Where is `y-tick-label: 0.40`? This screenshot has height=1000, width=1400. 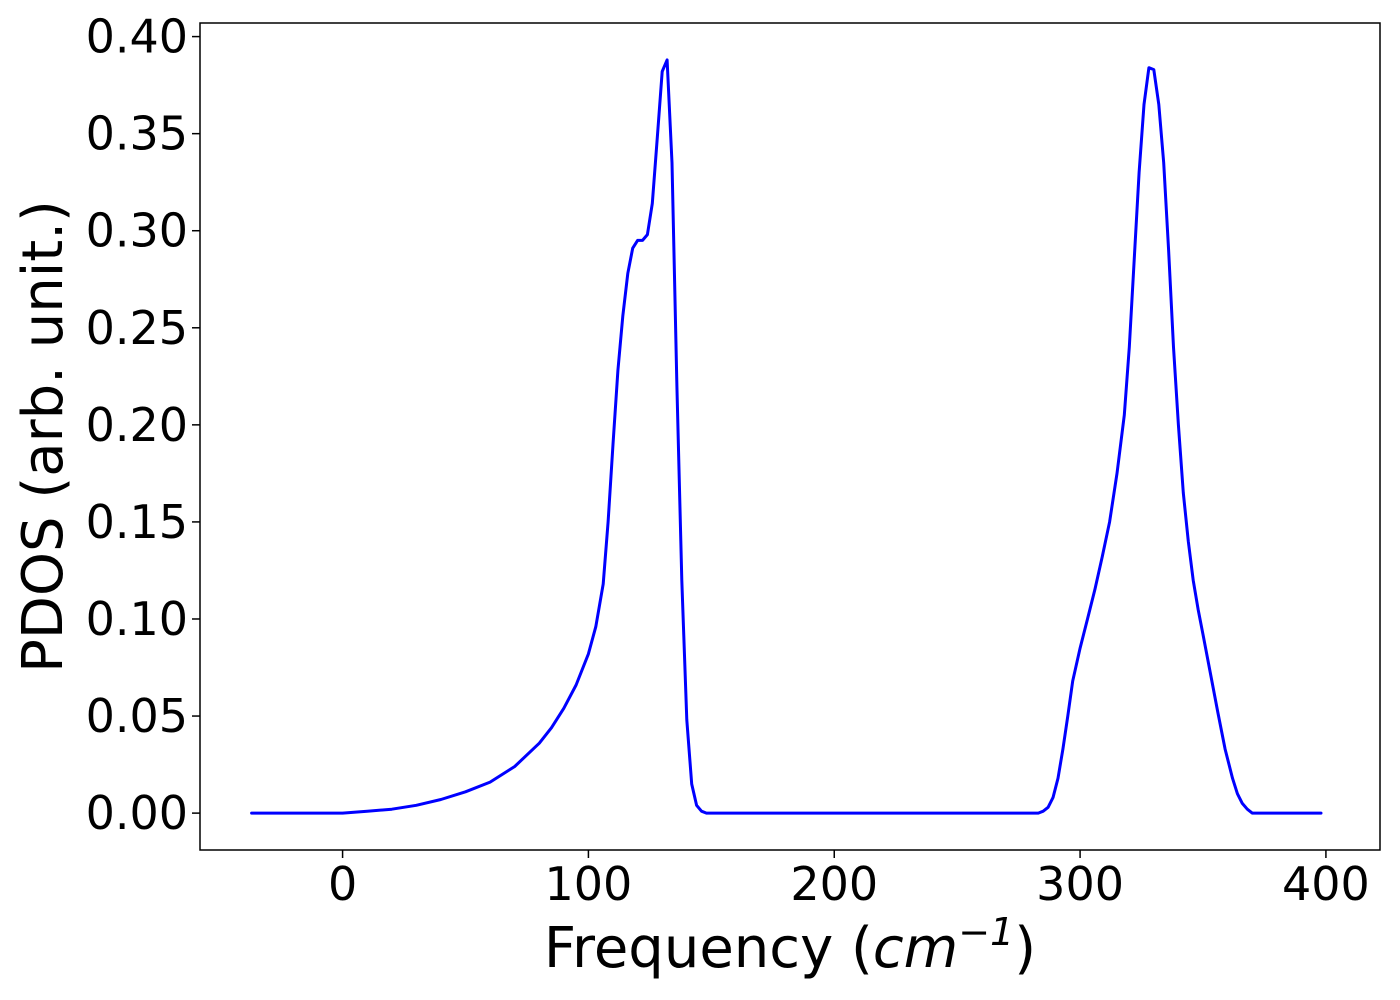 y-tick-label: 0.40 is located at coordinates (137, 37).